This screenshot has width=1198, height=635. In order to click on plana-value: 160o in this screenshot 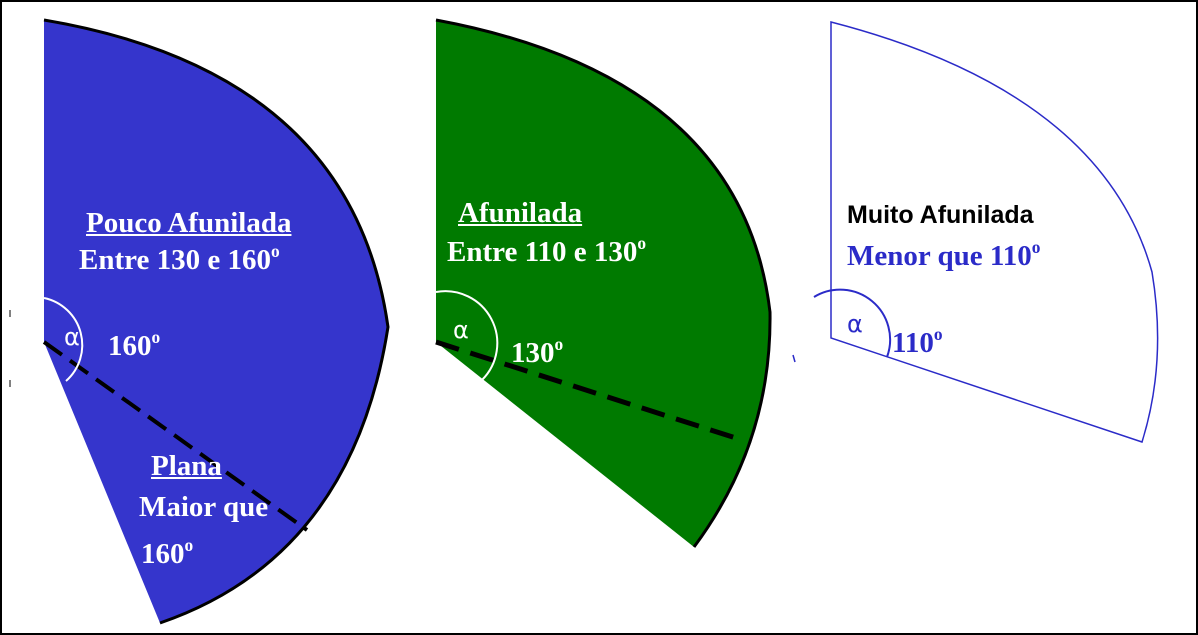, I will do `click(167, 553)`.